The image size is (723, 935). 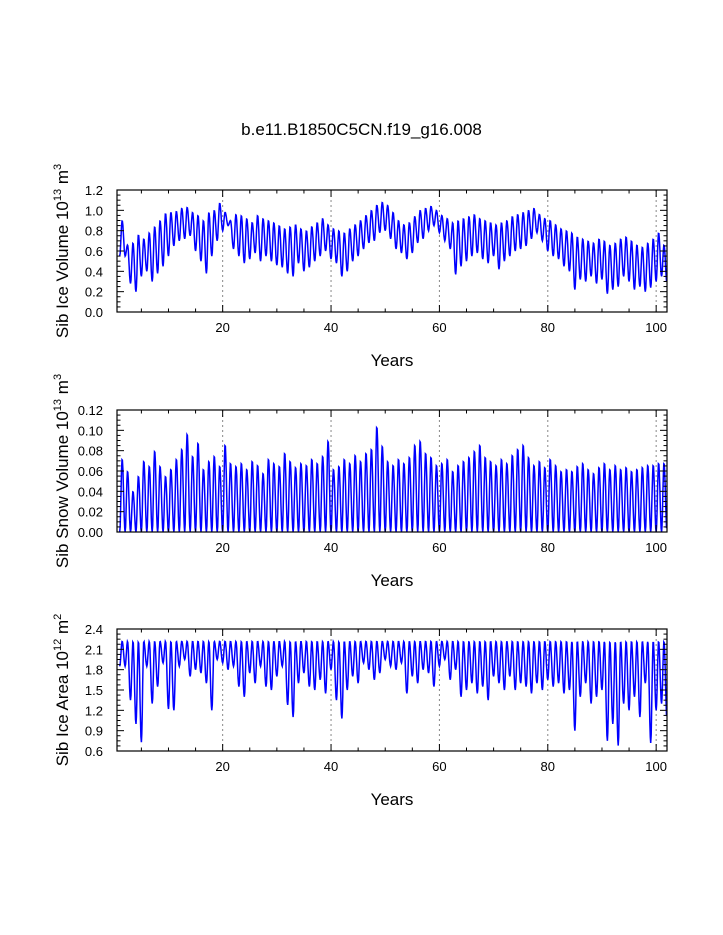 I want to click on y-tick-label: 0.2, so click(x=94, y=292).